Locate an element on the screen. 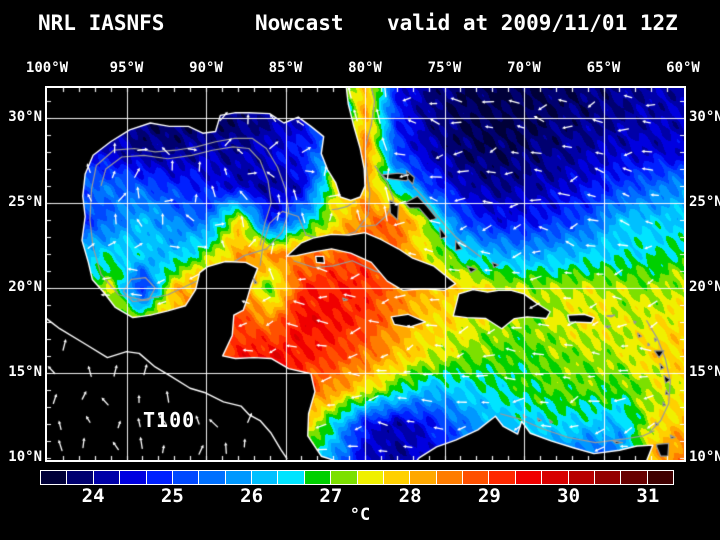 This screenshot has width=720, height=540. lat-tick-label-left: 25°N is located at coordinates (25, 201).